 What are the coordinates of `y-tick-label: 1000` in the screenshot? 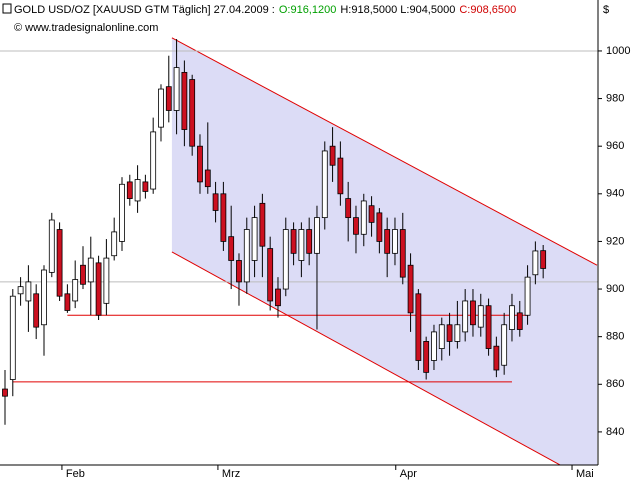 It's located at (618, 51).